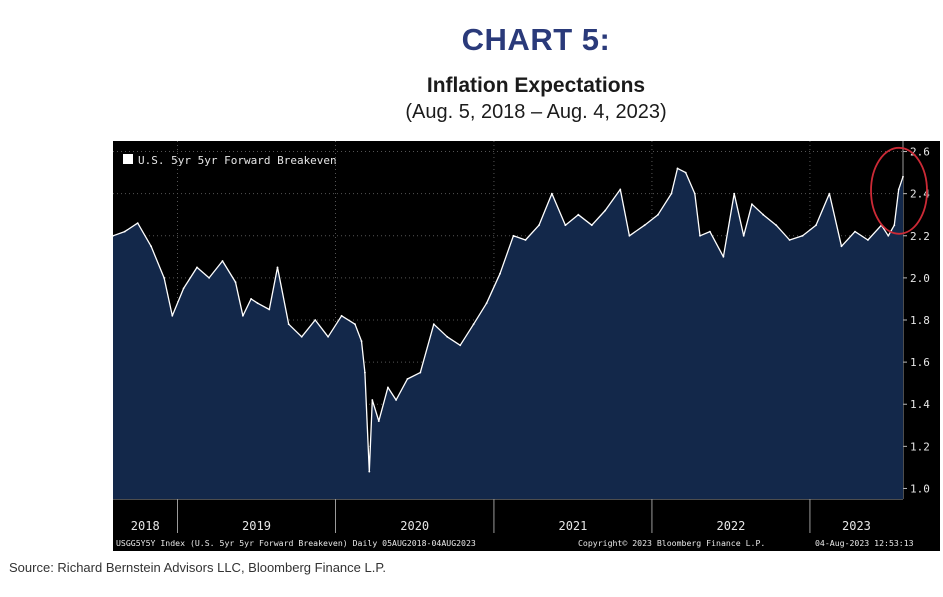  What do you see at coordinates (237, 160) in the screenshot?
I see `legend-label: U.S. 5yr 5yr Forward Breakeven` at bounding box center [237, 160].